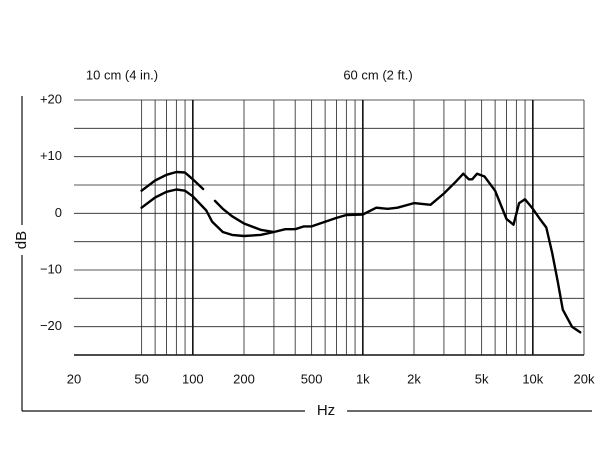  I want to click on x-tick-label: 2k, so click(414, 378).